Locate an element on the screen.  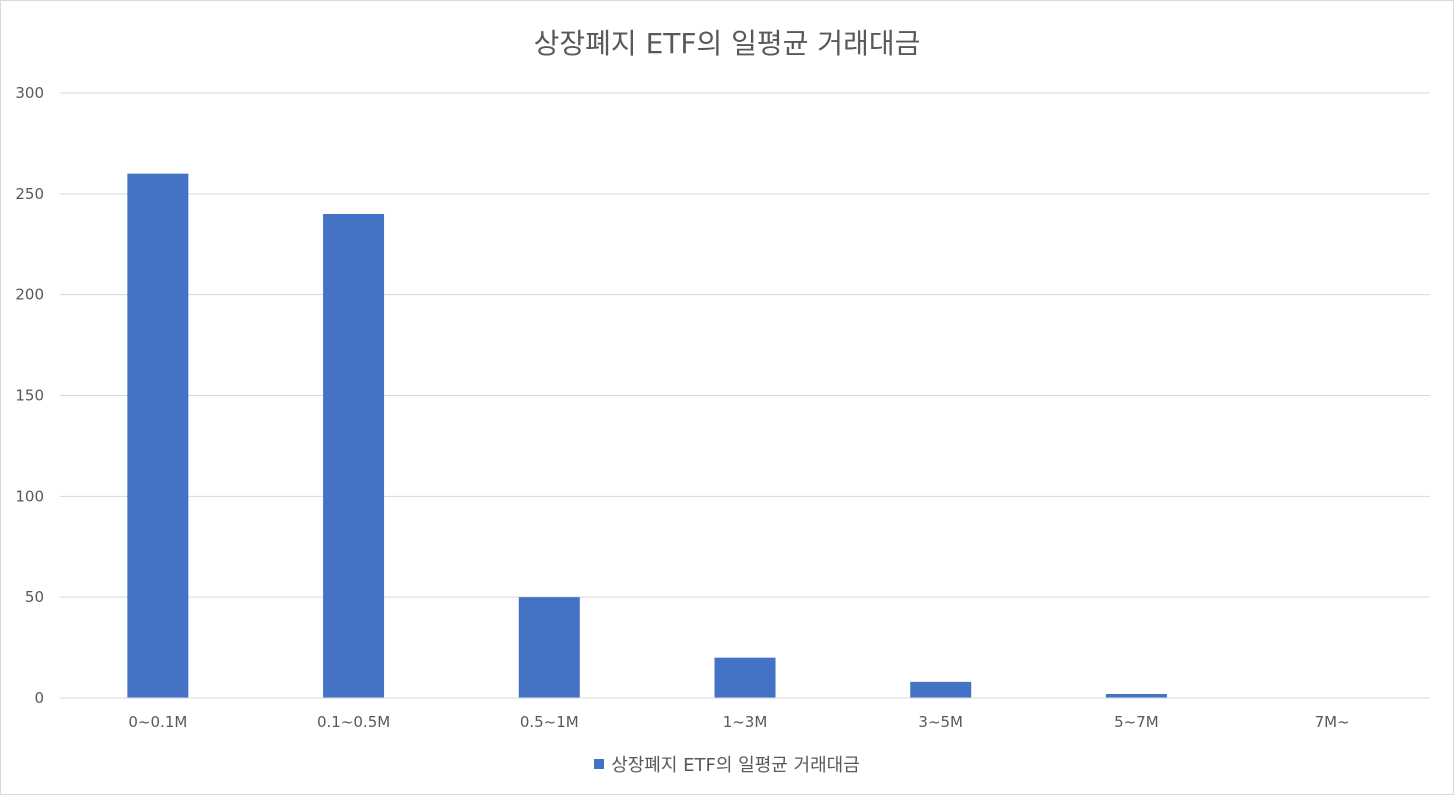
x-tick-label: 3~5M is located at coordinates (940, 722).